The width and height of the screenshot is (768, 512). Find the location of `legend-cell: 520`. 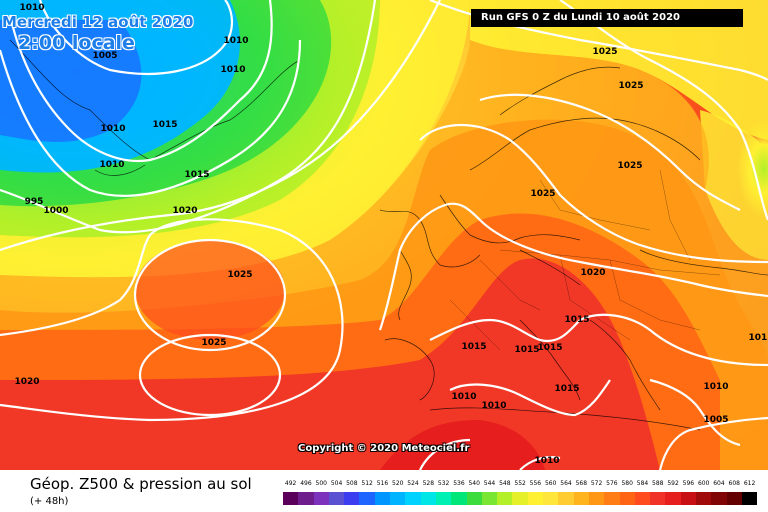

legend-cell: 520 is located at coordinates (398, 493).